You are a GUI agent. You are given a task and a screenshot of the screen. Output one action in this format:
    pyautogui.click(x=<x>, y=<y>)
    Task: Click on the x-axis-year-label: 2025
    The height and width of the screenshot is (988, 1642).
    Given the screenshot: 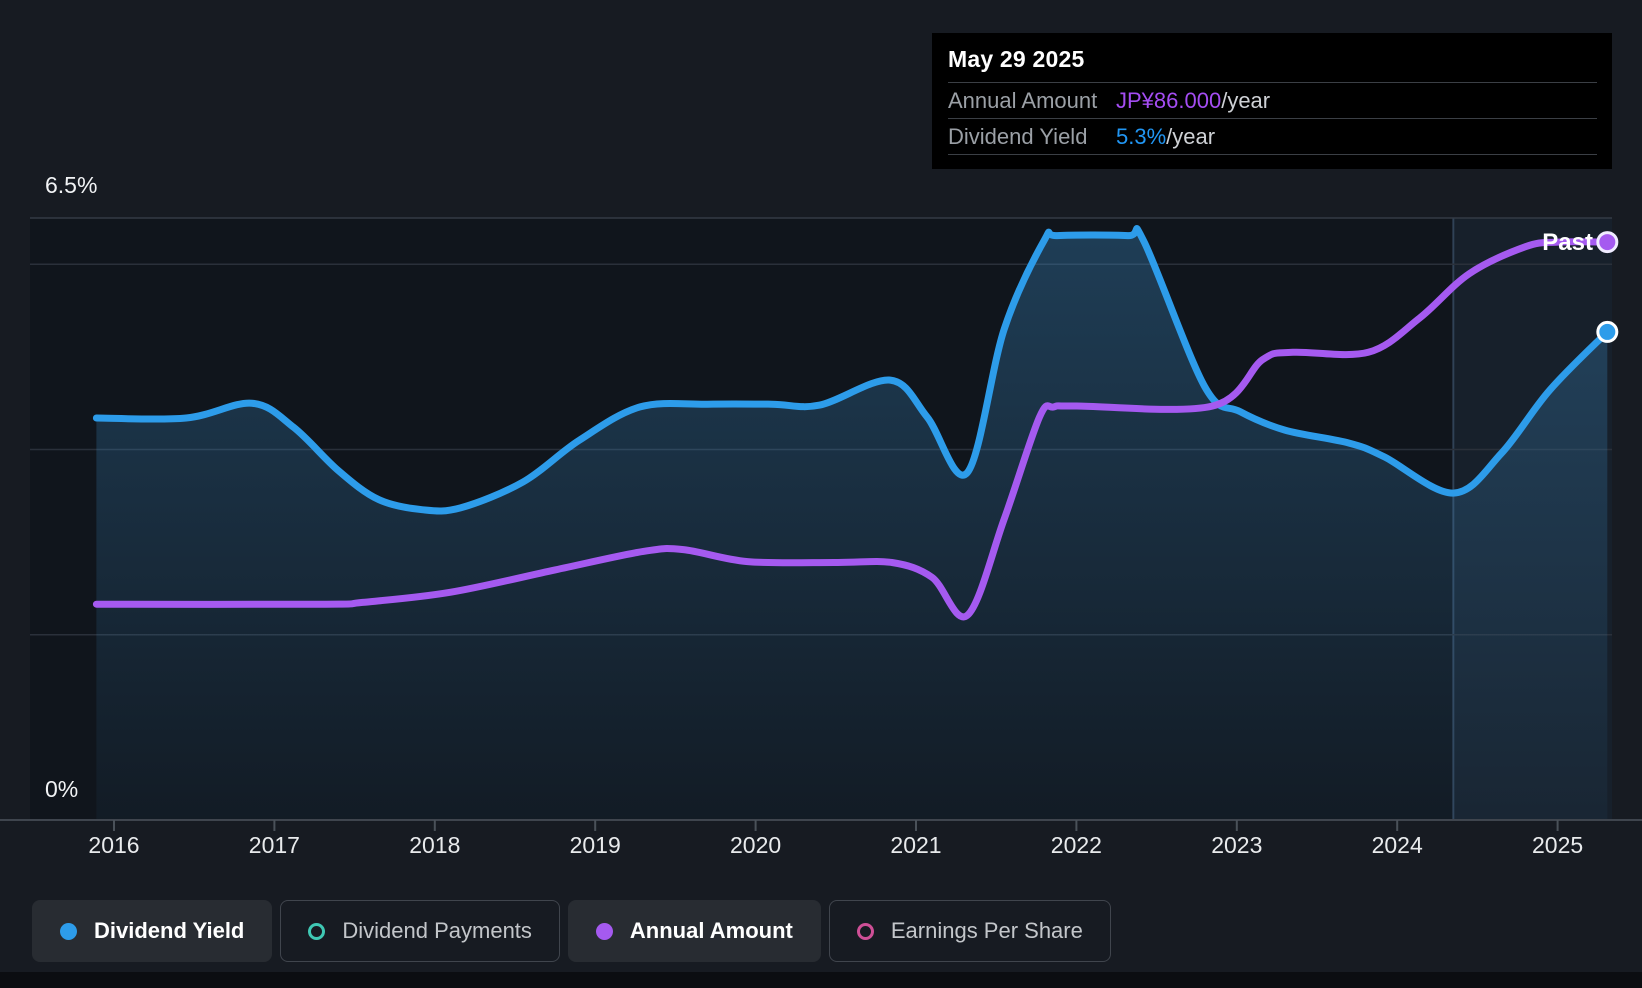 What is the action you would take?
    pyautogui.click(x=1558, y=845)
    